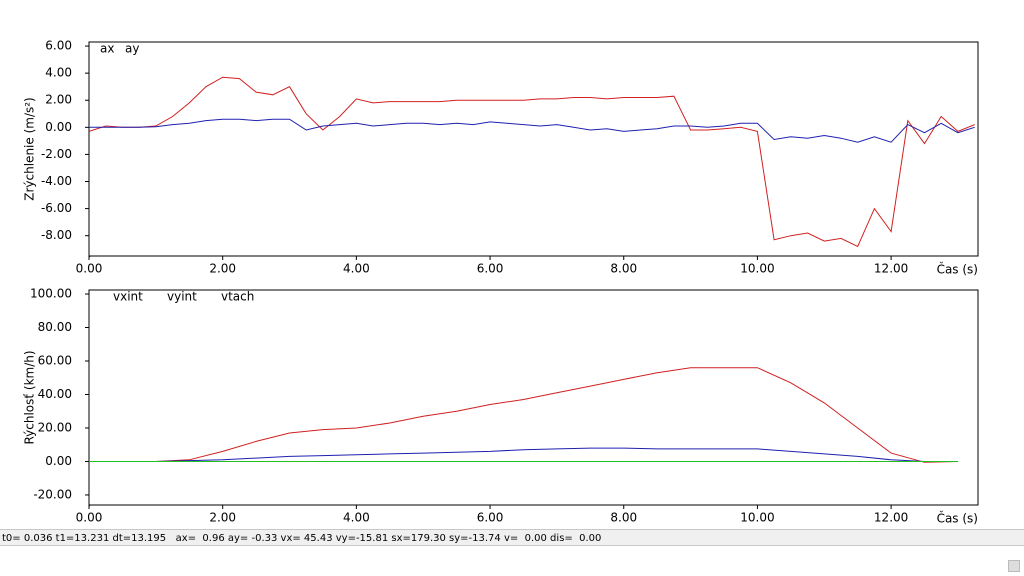 The height and width of the screenshot is (576, 1024). What do you see at coordinates (52, 494) in the screenshot?
I see `y-tick-label: -20.00` at bounding box center [52, 494].